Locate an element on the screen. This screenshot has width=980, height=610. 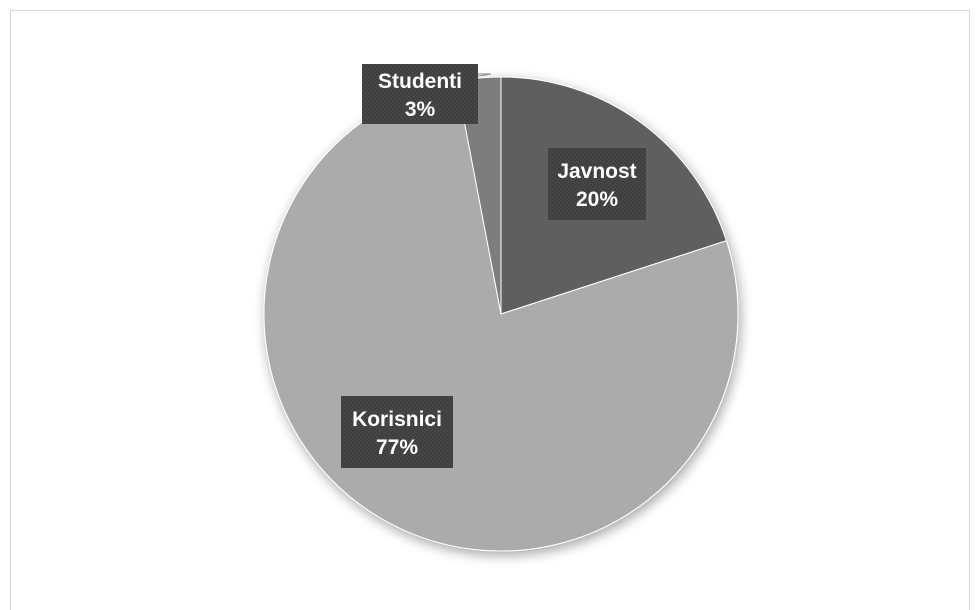
data-label-name-javnost: Javnost is located at coordinates (596, 171).